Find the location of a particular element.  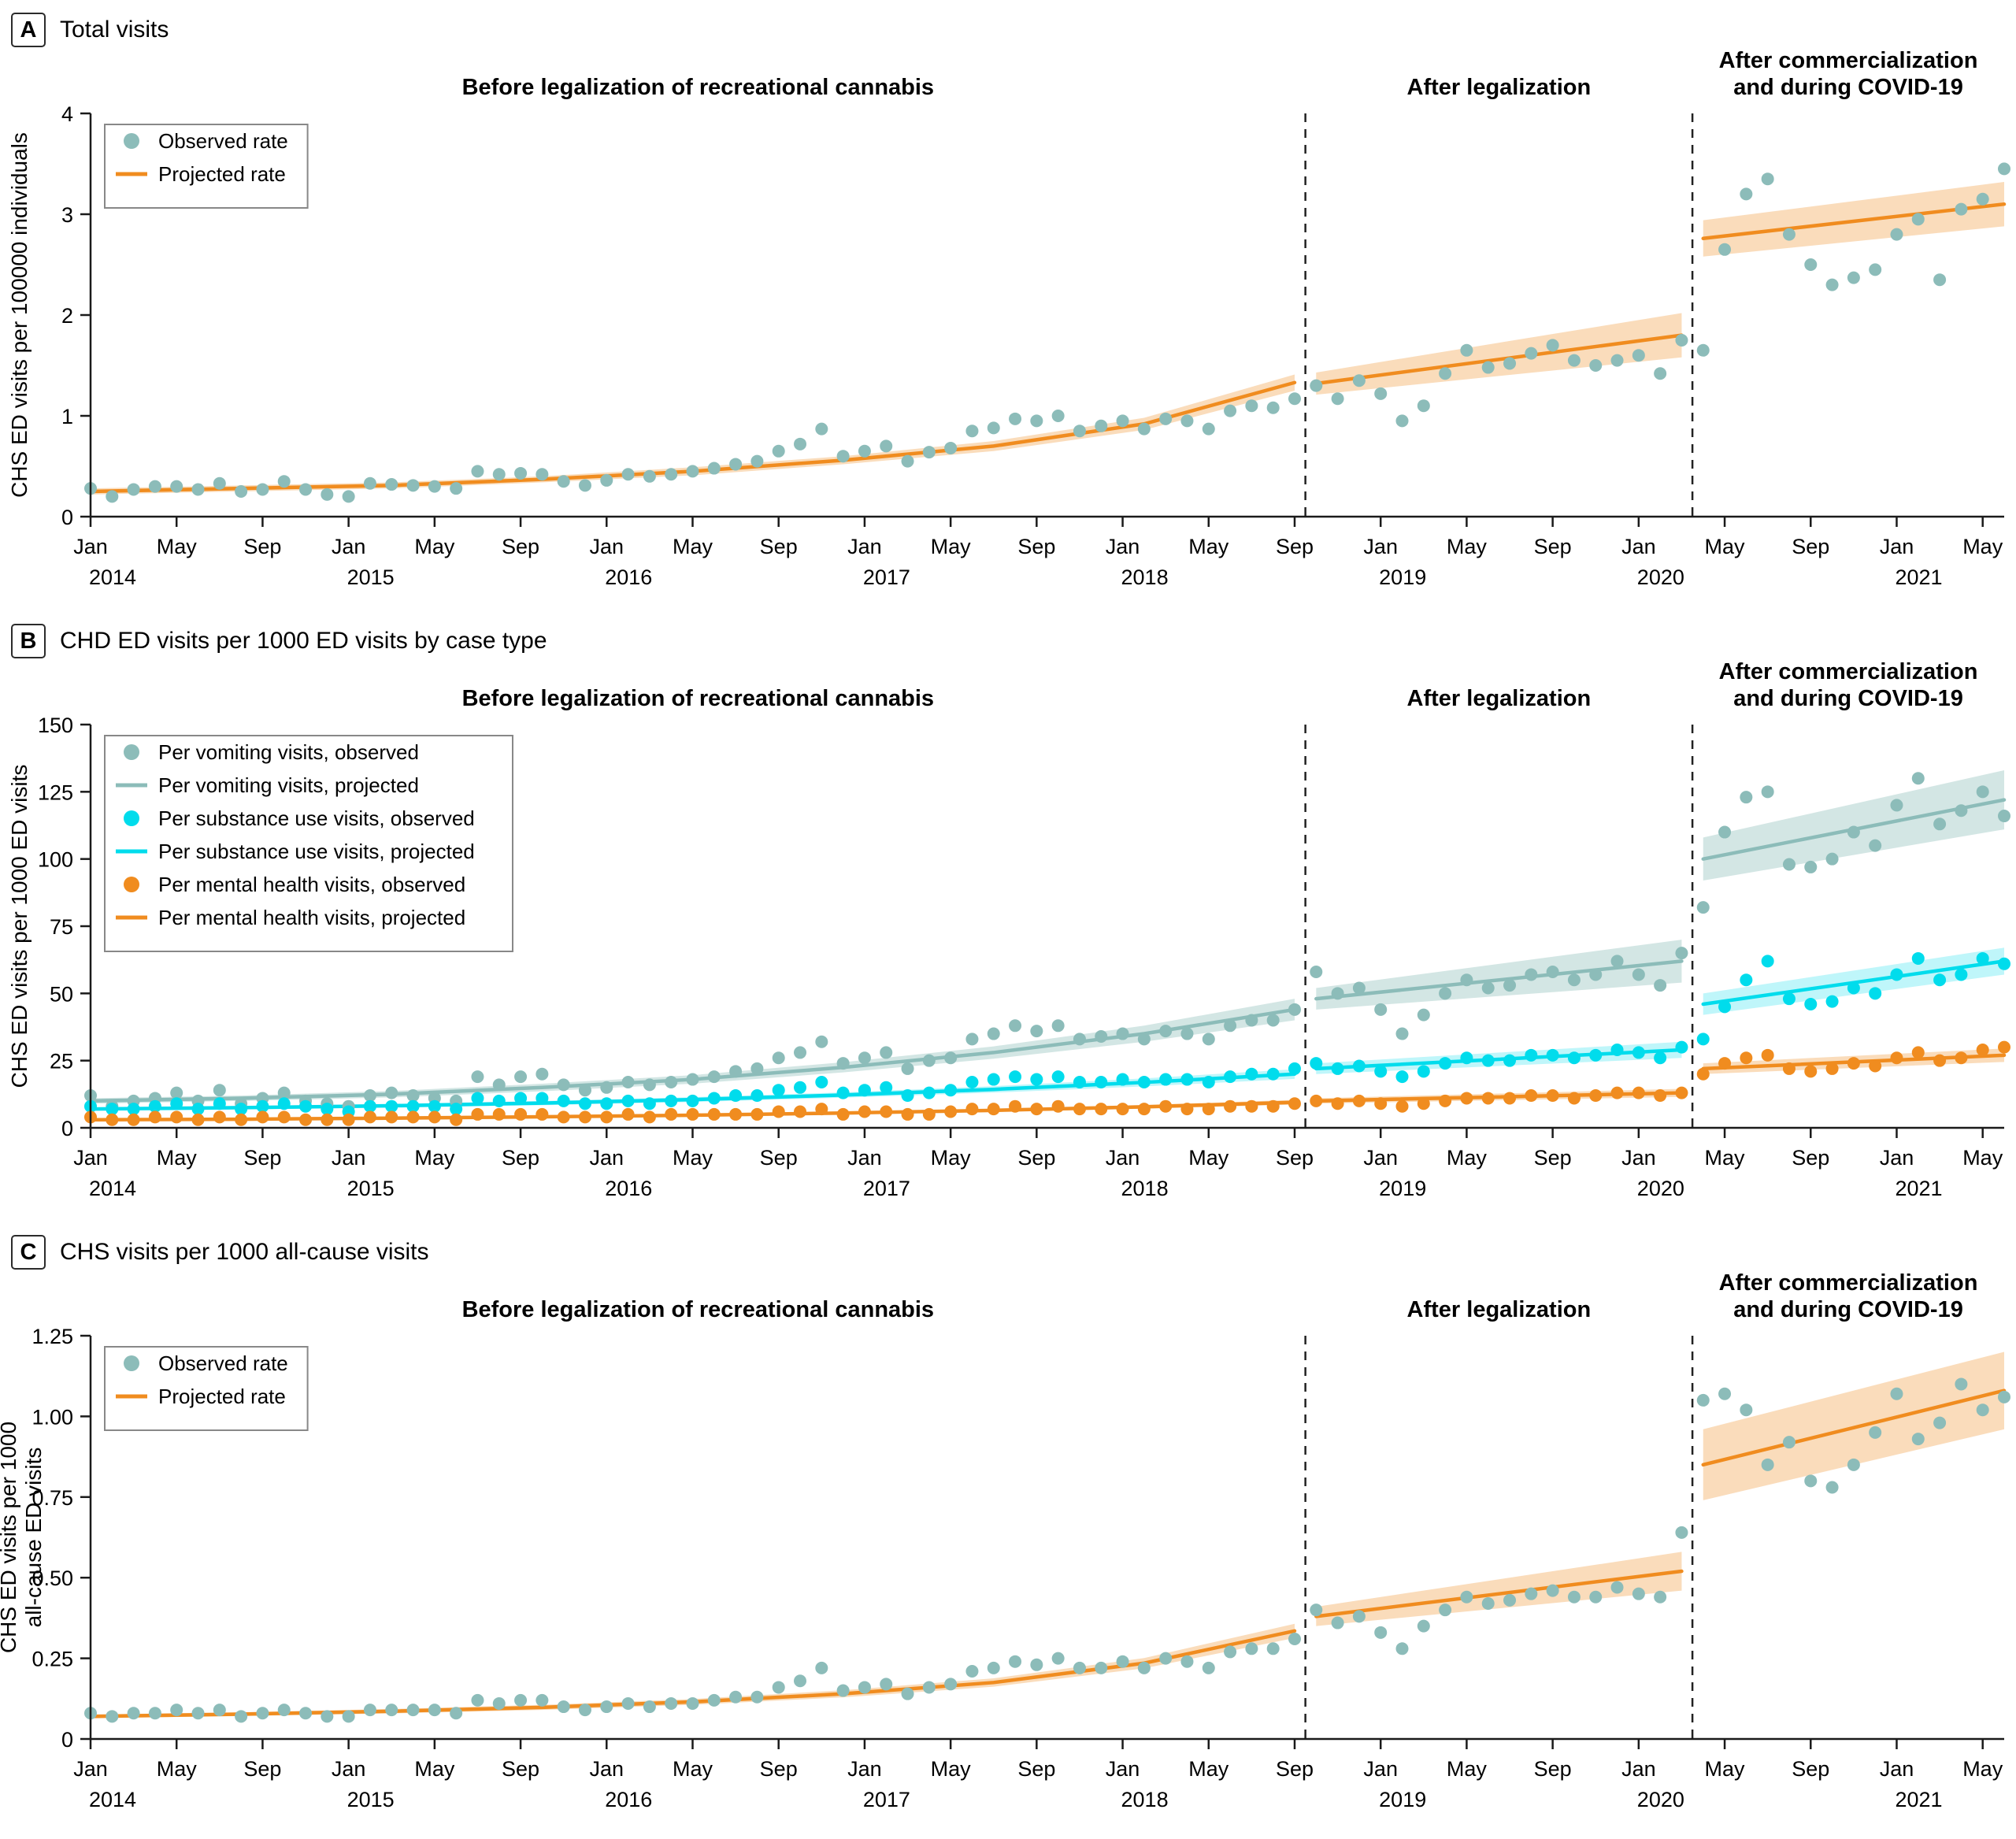

svg-text:CHS ED visits per 100000 indiv: CHS ED visits per 100000 individuals is located at coordinates (19, 315).